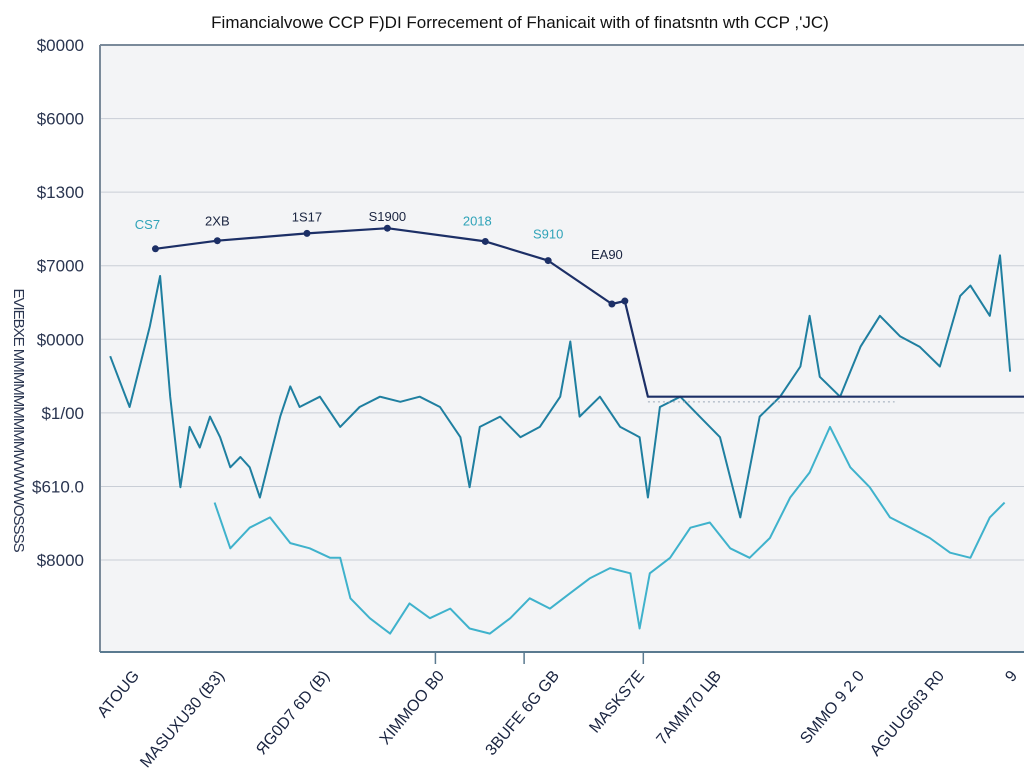 The width and height of the screenshot is (1024, 768). I want to click on y-tick-label: $6000, so click(60, 119).